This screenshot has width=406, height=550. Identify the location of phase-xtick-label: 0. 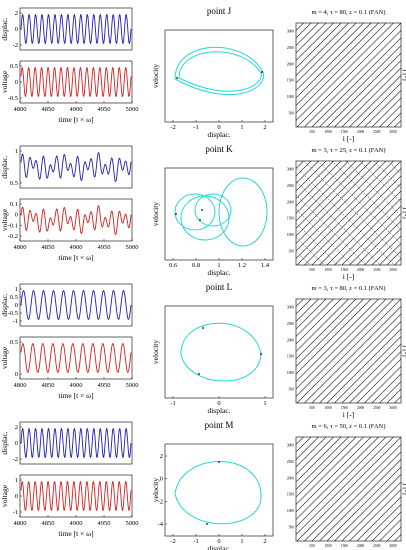
(218, 403).